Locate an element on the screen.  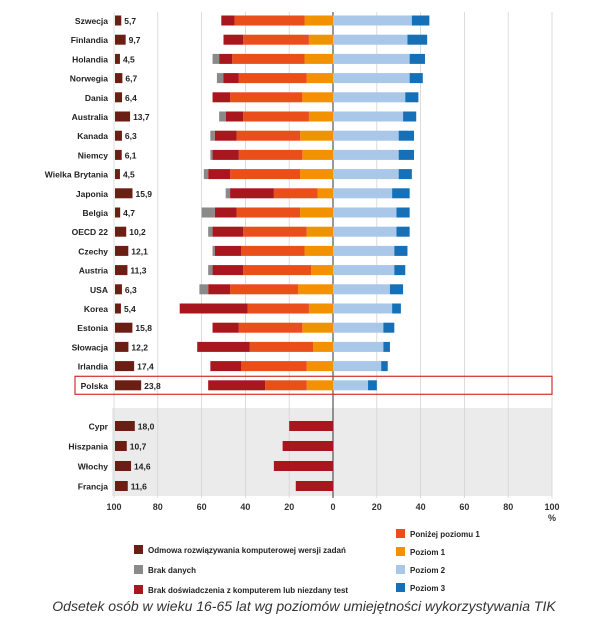
level1-bar-norwegia is located at coordinates (319, 78).